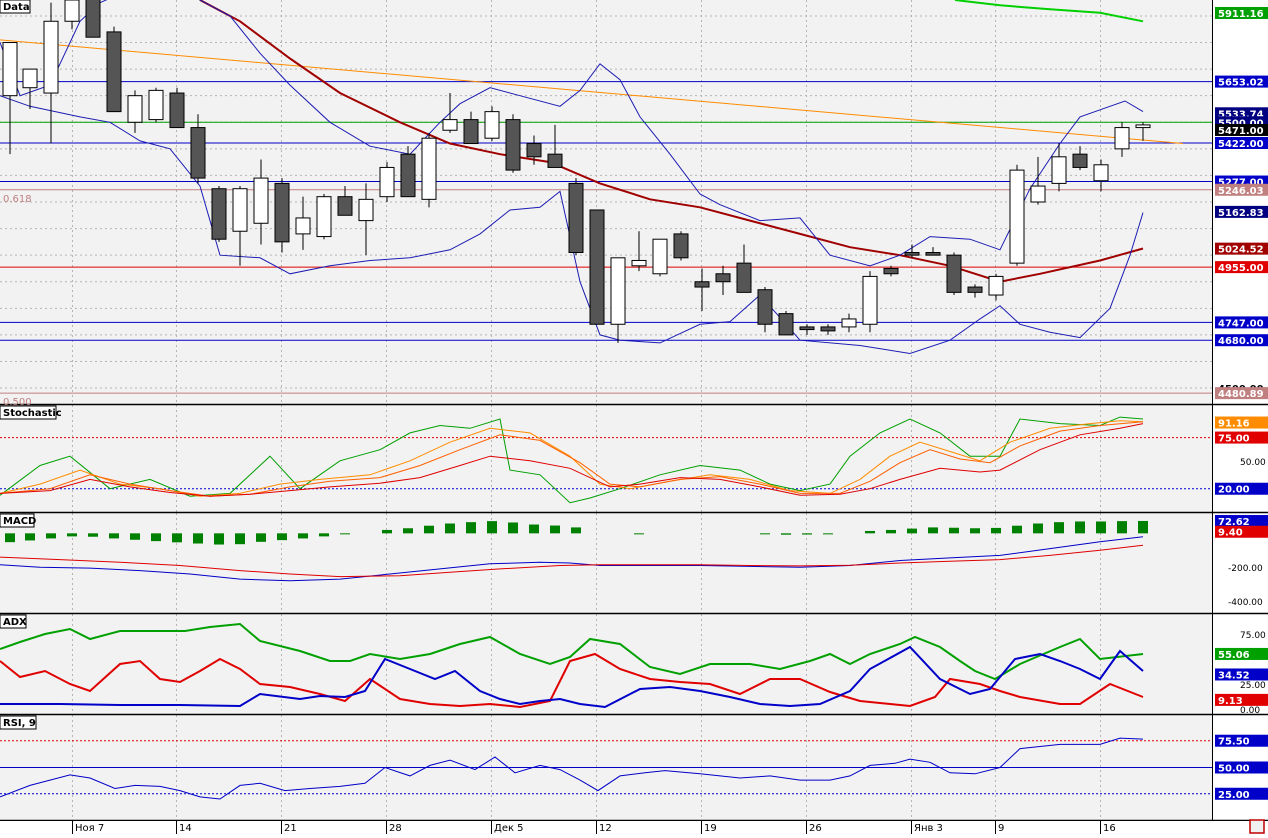 This screenshot has width=1268, height=838. I want to click on overlay-line-trend, so click(592, 91).